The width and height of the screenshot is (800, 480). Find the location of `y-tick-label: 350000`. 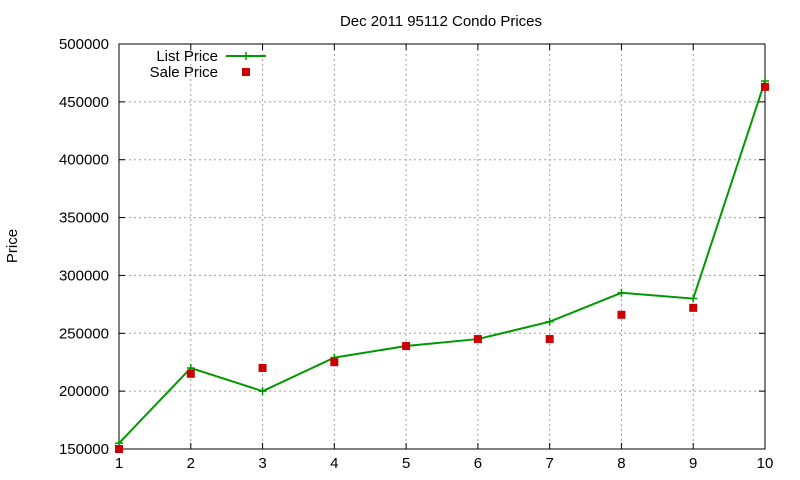

y-tick-label: 350000 is located at coordinates (84, 218).